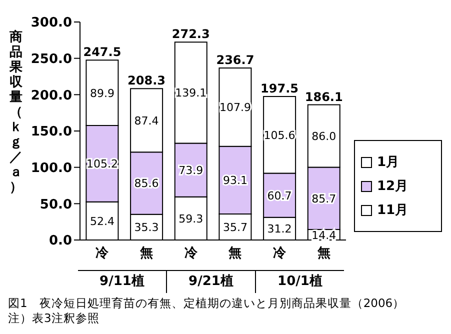 The width and height of the screenshot is (451, 334). Describe the element at coordinates (56, 204) in the screenshot. I see `y-tick-label: 50.0` at that location.